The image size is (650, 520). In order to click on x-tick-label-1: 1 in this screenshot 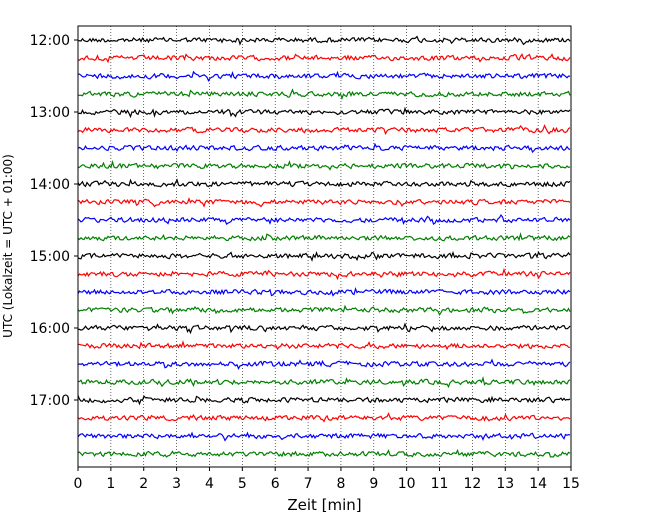, I will do `click(110, 484)`.